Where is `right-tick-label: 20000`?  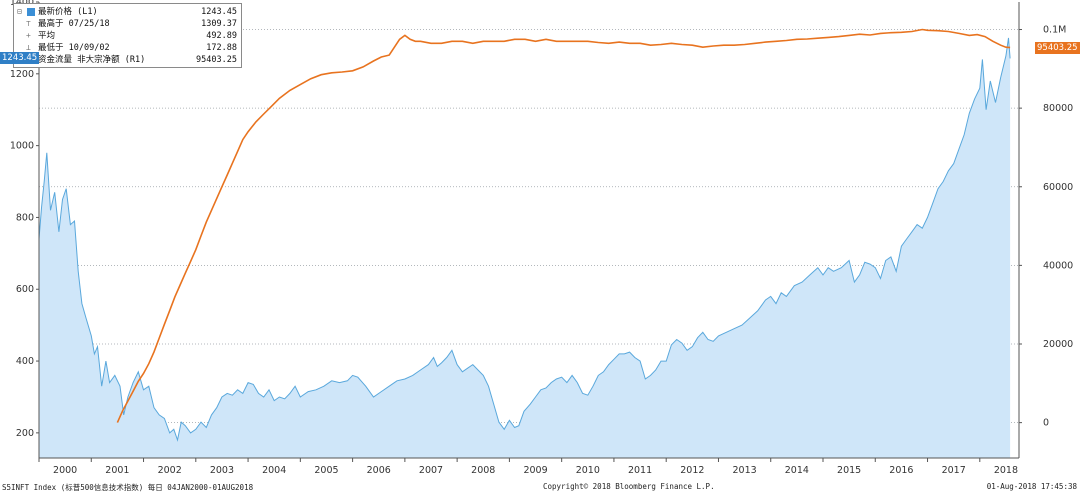 right-tick-label: 20000 is located at coordinates (1058, 344).